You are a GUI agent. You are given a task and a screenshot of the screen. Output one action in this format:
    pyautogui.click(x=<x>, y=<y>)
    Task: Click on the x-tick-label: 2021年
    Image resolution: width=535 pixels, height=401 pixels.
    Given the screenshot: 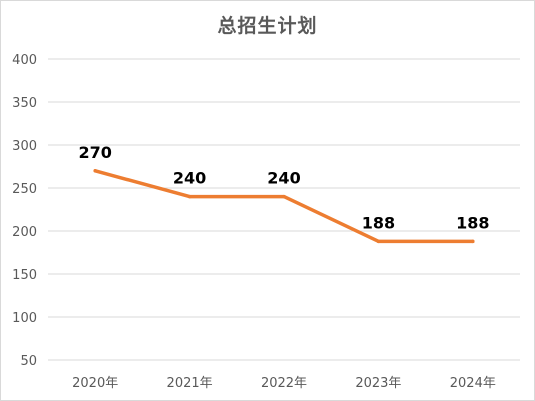 What is the action you would take?
    pyautogui.click(x=190, y=383)
    